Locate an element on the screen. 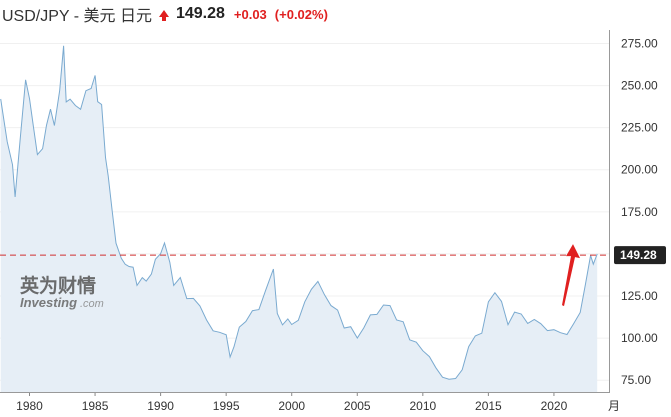  x-tick-label: 2005 is located at coordinates (357, 406).